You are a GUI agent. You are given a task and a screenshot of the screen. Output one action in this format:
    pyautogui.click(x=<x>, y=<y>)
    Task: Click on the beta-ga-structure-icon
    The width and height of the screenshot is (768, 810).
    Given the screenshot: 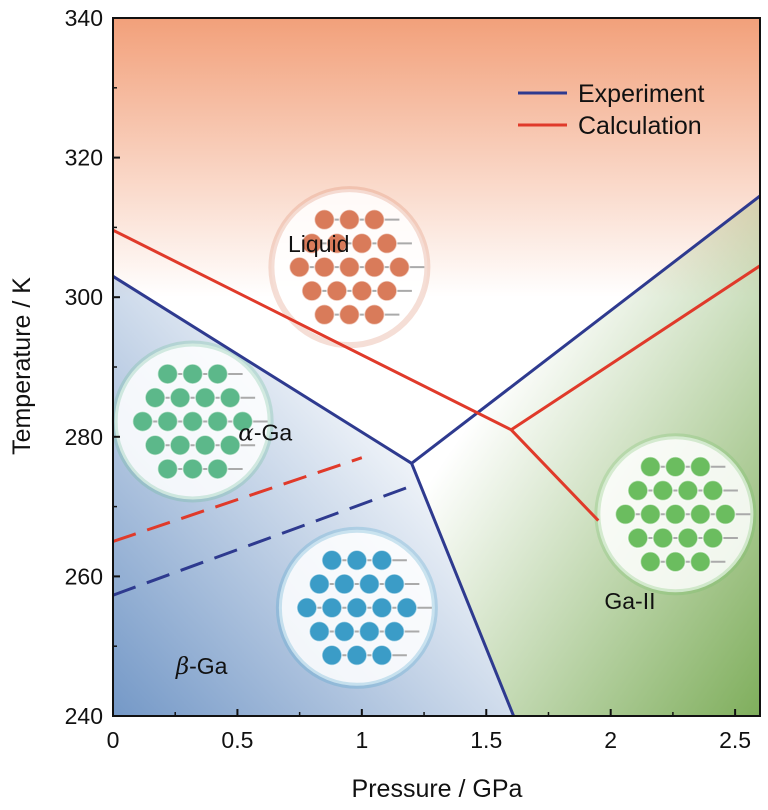 What is the action you would take?
    pyautogui.click(x=356, y=607)
    